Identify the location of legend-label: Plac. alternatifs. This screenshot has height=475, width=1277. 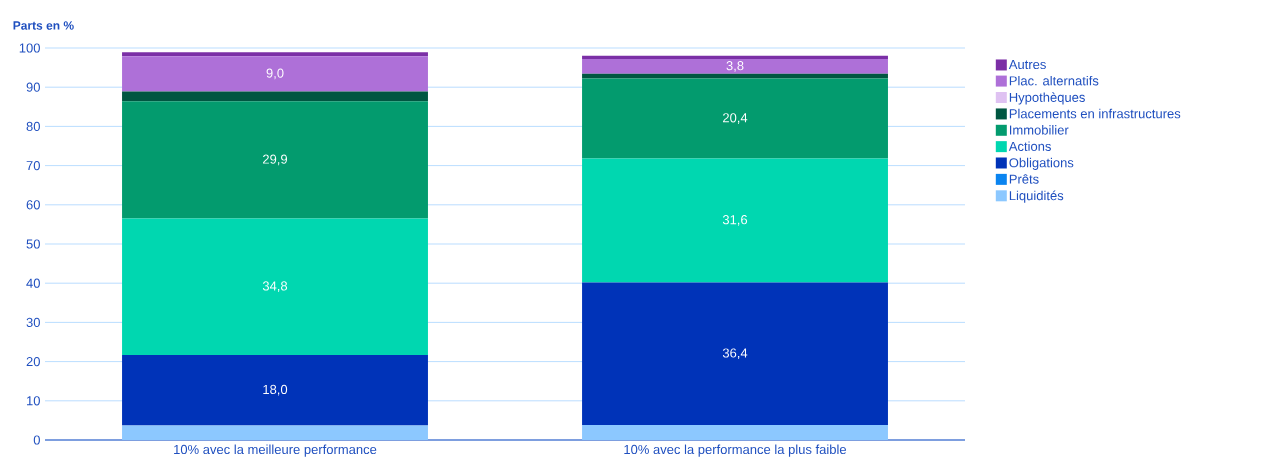
(1054, 80).